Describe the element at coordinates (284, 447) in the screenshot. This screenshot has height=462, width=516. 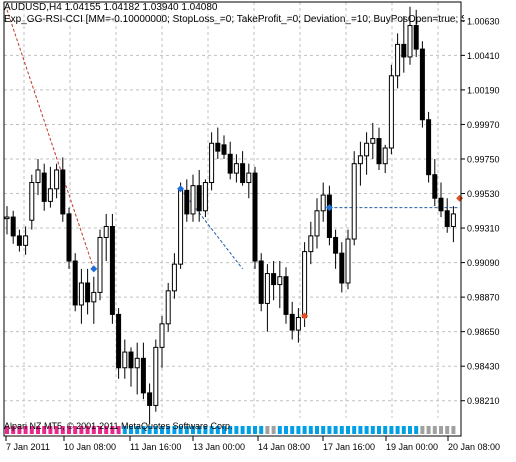
I see `x-tick-label: 14 Jan 08:00` at that location.